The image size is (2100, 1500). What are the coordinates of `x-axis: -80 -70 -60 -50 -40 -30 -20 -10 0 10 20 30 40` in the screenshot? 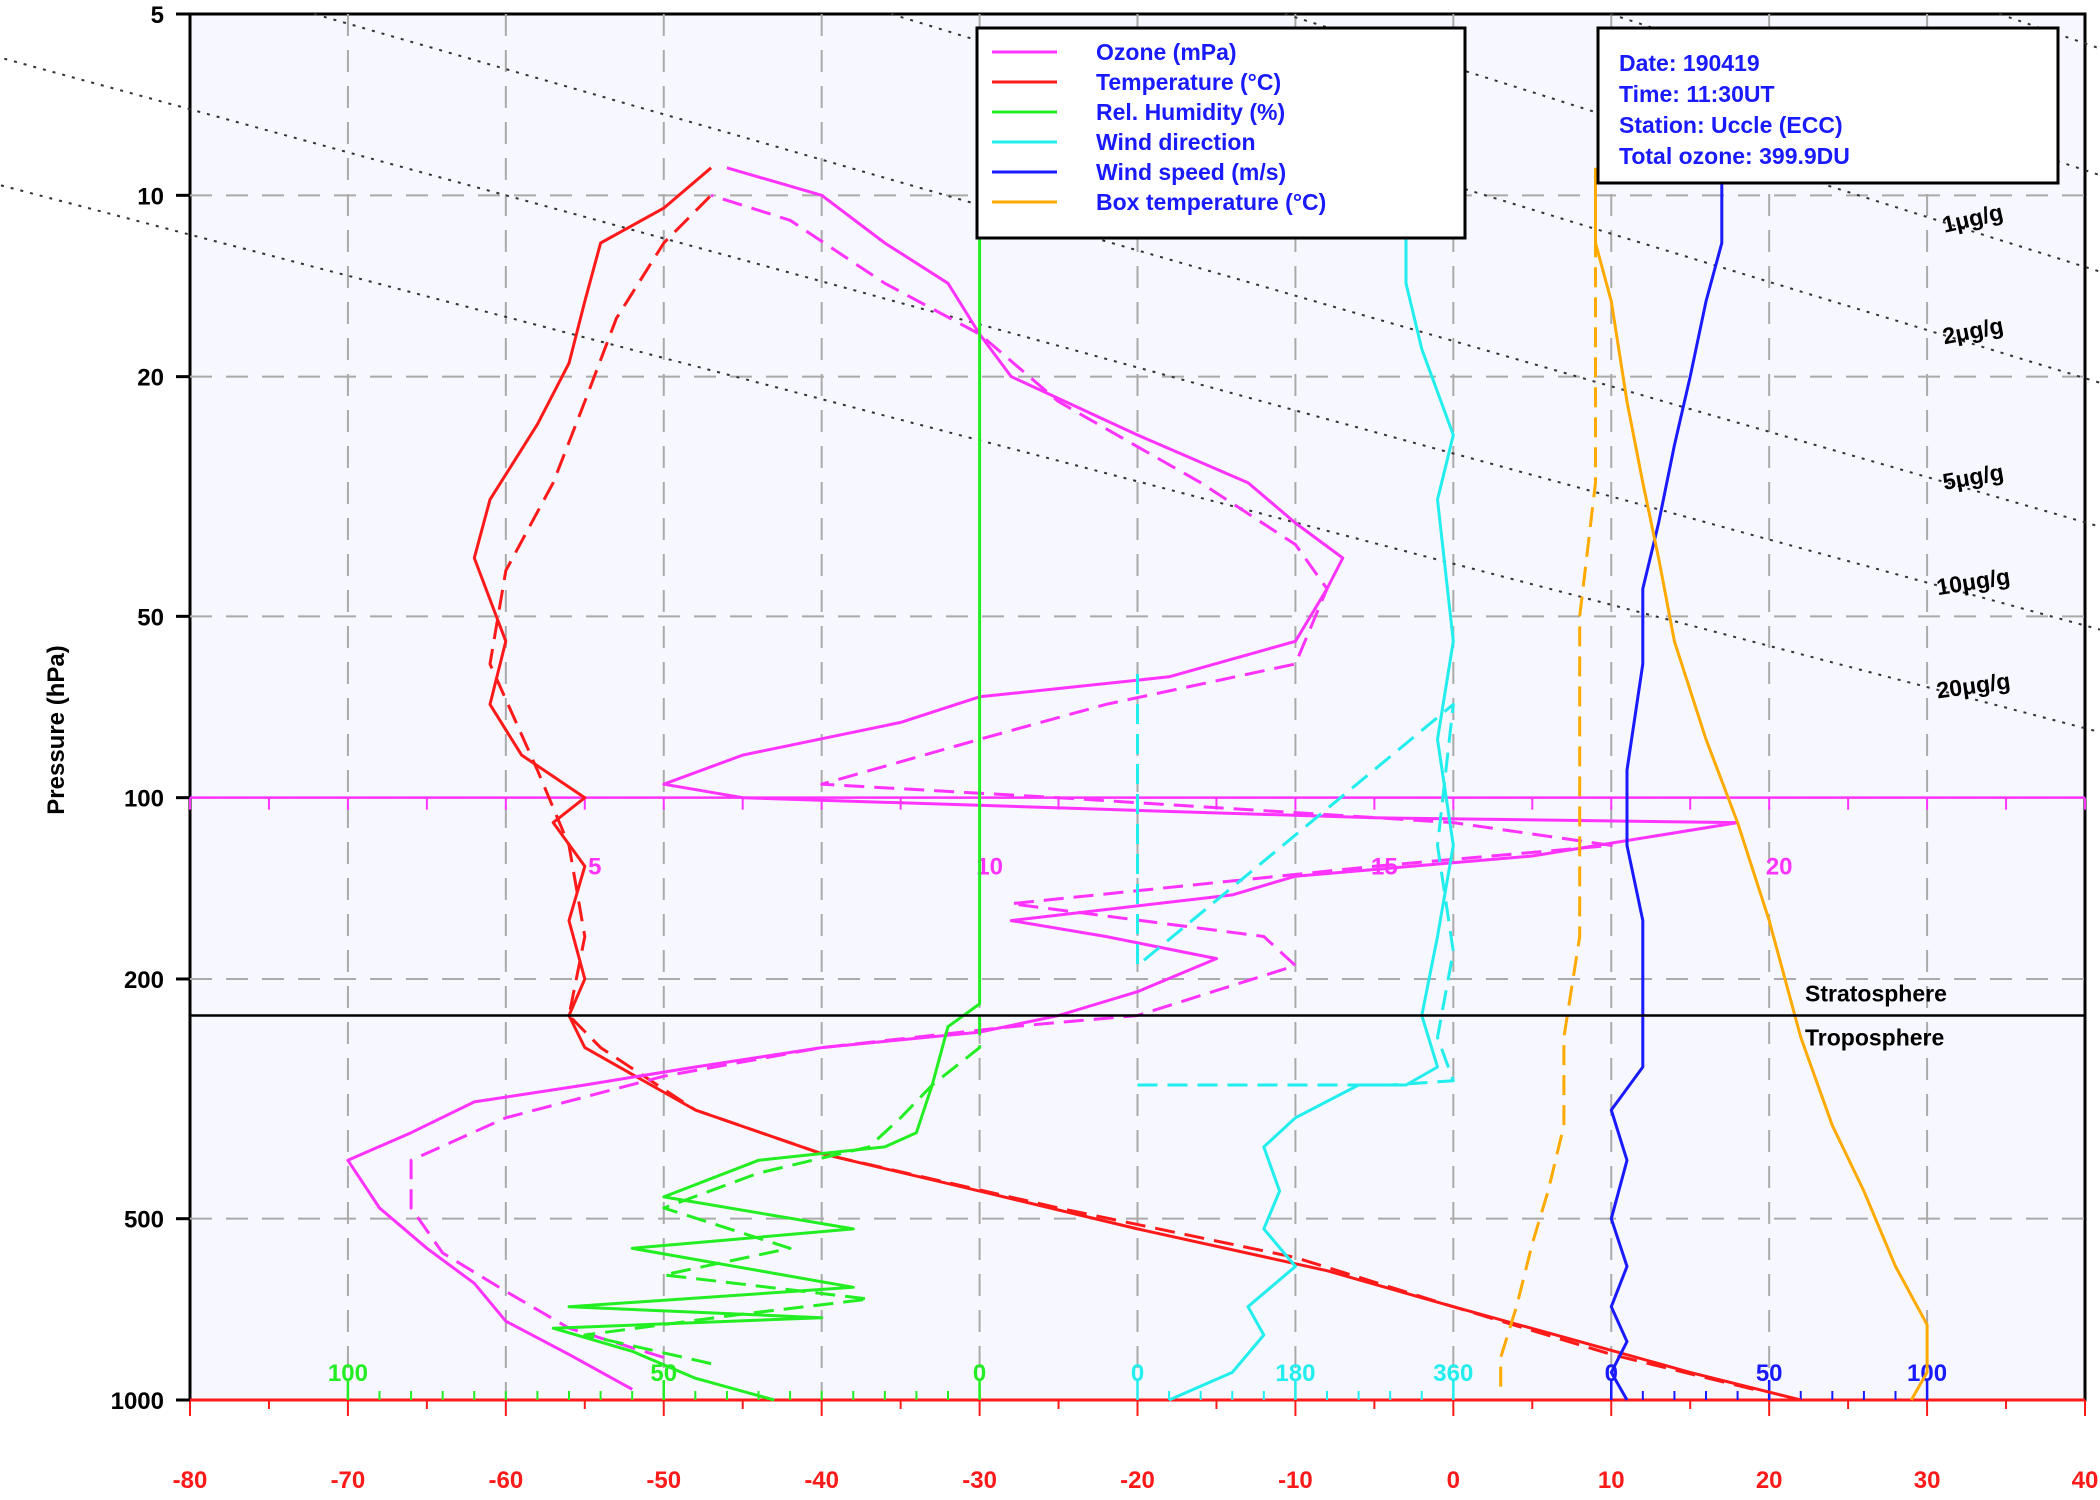 It's located at (1136, 1446).